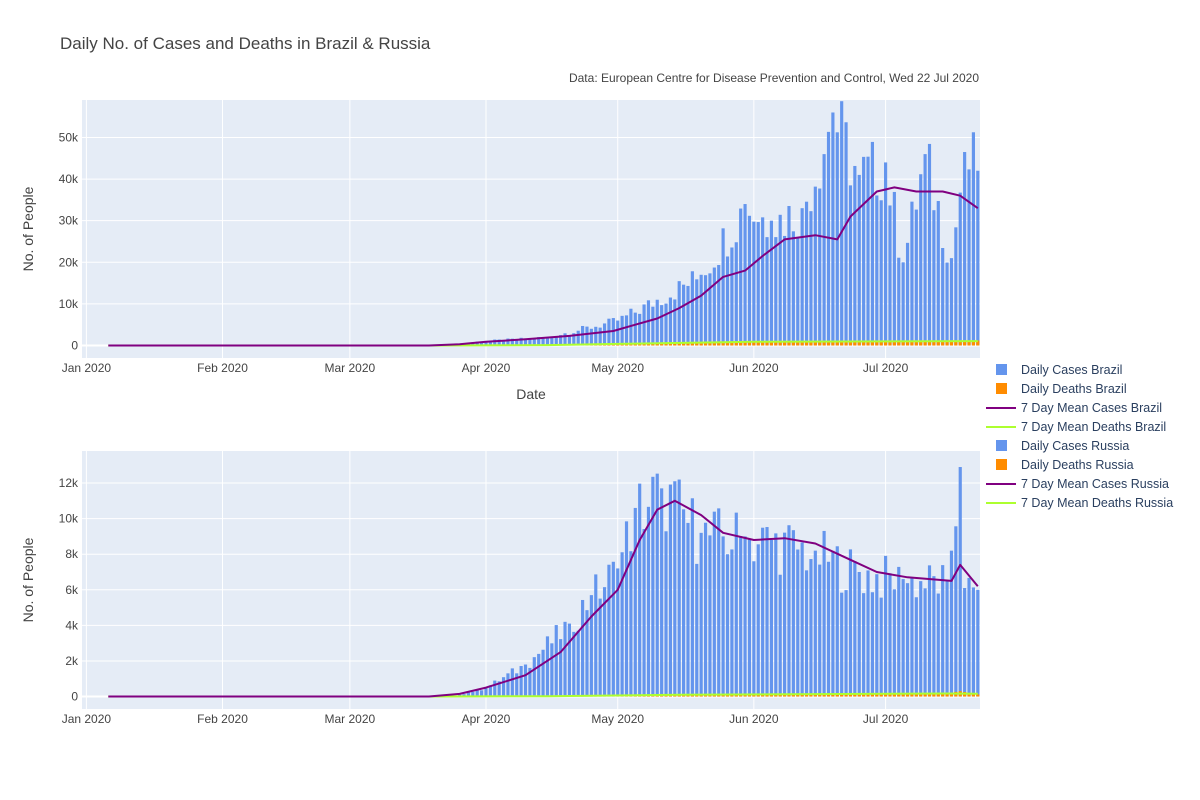 This screenshot has width=1200, height=800. Describe the element at coordinates (87, 368) in the screenshot. I see `x-tick-label: Jan 2020` at that location.